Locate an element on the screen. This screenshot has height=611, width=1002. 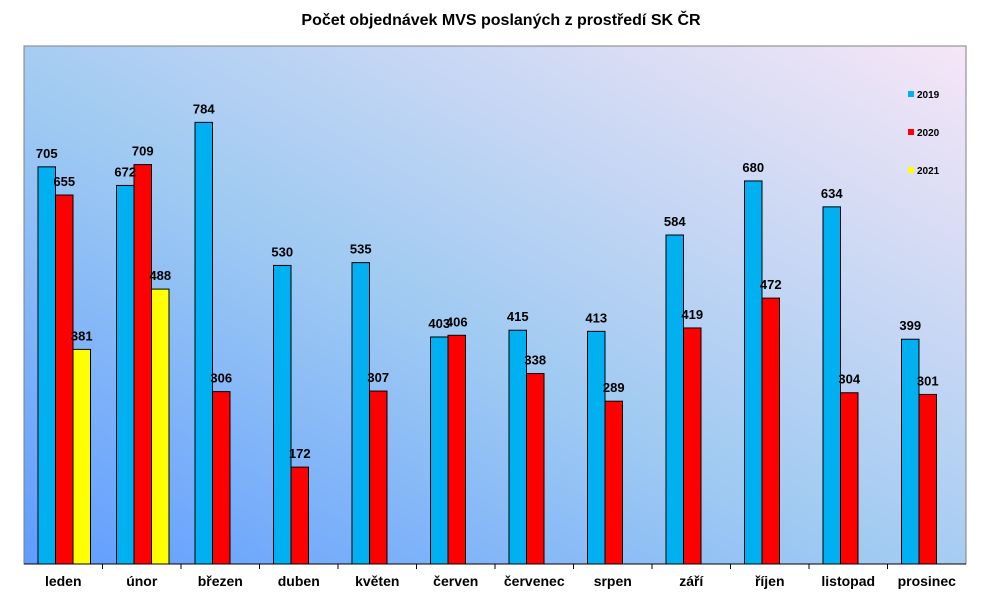
data-label: 301 is located at coordinates (928, 380).